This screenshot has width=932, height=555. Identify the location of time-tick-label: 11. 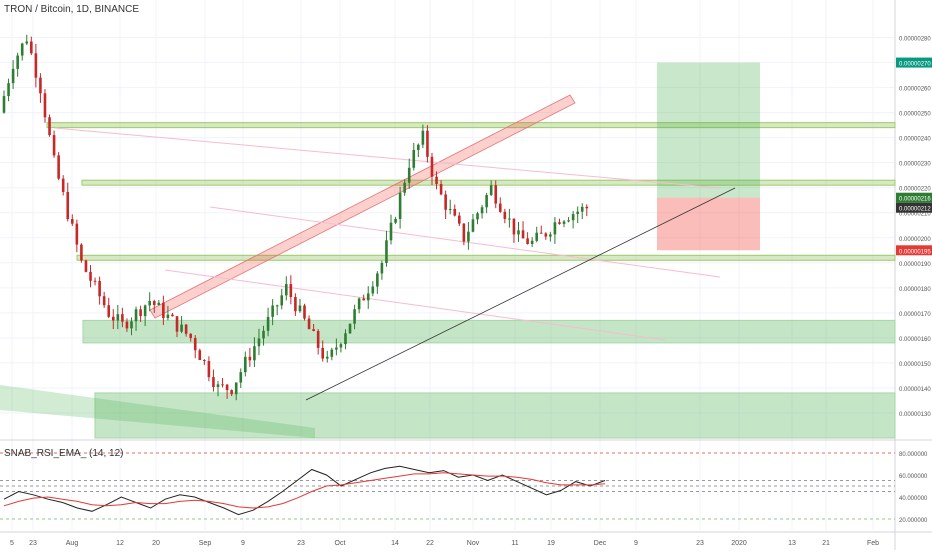
(514, 543).